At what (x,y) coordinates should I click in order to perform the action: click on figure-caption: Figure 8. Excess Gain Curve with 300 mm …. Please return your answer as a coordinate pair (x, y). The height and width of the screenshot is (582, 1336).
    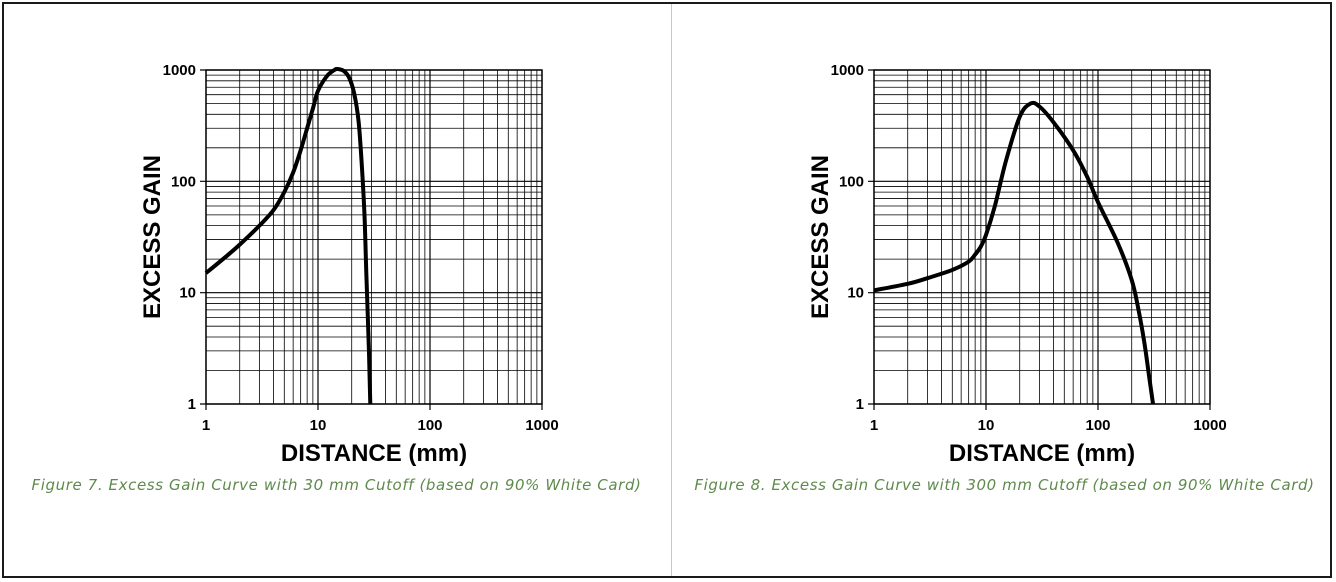
    Looking at the image, I should click on (1004, 485).